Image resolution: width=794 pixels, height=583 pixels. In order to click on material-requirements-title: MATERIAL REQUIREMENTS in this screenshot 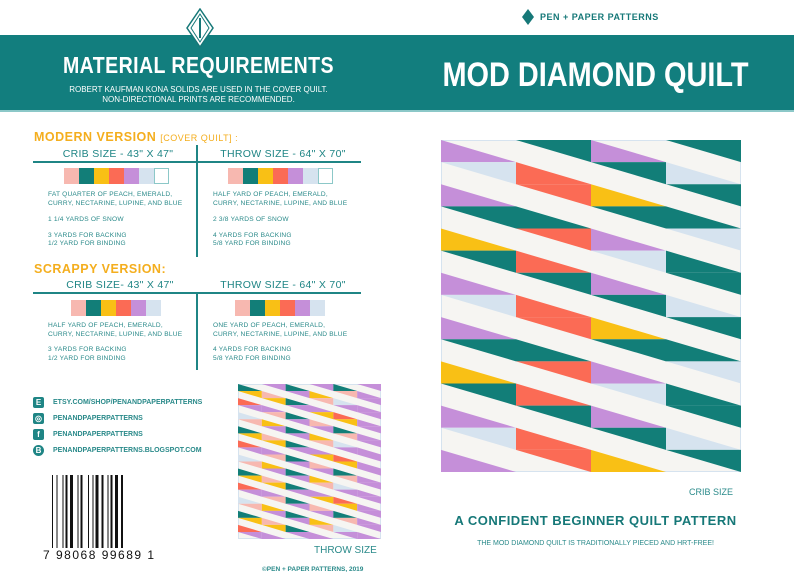, I will do `click(198, 65)`.